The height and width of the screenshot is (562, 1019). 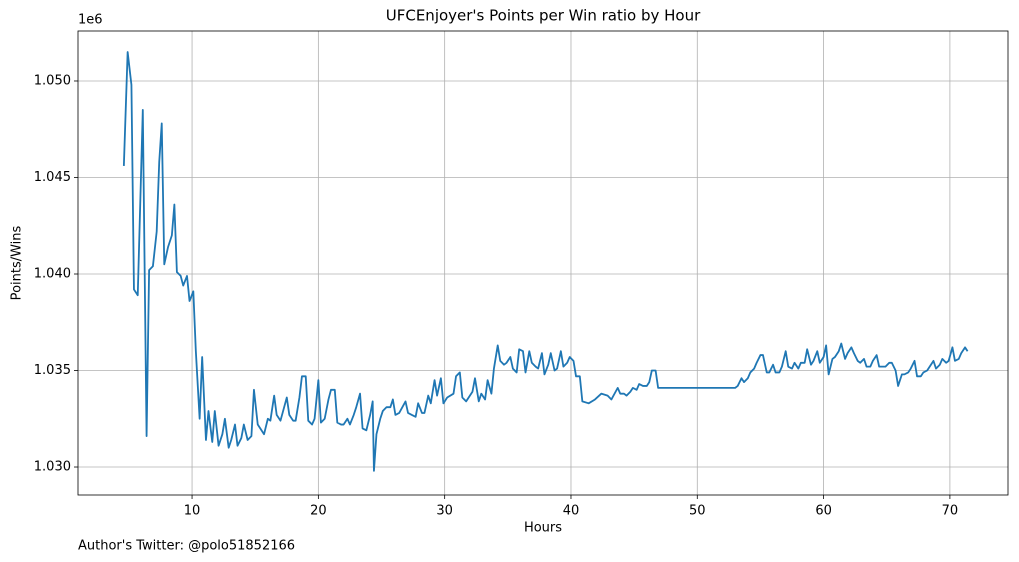 I want to click on y-tick-label: 1.050, so click(x=52, y=80).